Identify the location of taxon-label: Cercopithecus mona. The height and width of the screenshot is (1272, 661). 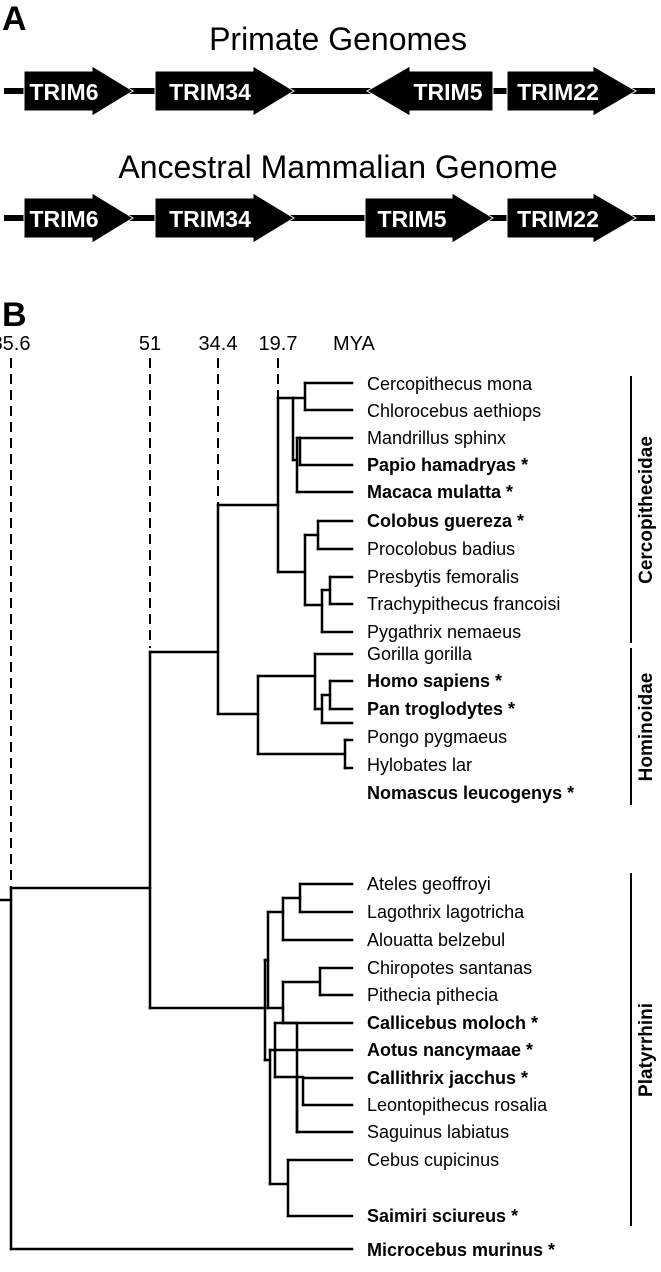
(450, 384).